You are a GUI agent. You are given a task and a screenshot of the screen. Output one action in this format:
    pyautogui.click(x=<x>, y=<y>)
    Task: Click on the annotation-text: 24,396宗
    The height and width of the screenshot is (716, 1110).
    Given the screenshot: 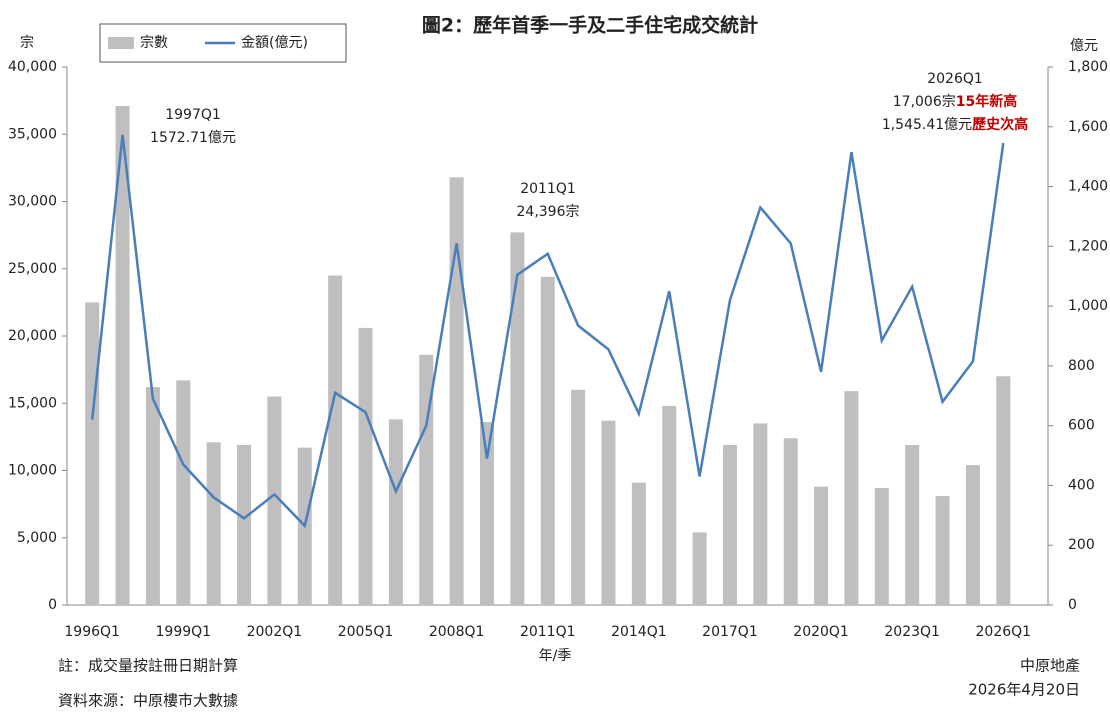 What is the action you would take?
    pyautogui.click(x=548, y=212)
    